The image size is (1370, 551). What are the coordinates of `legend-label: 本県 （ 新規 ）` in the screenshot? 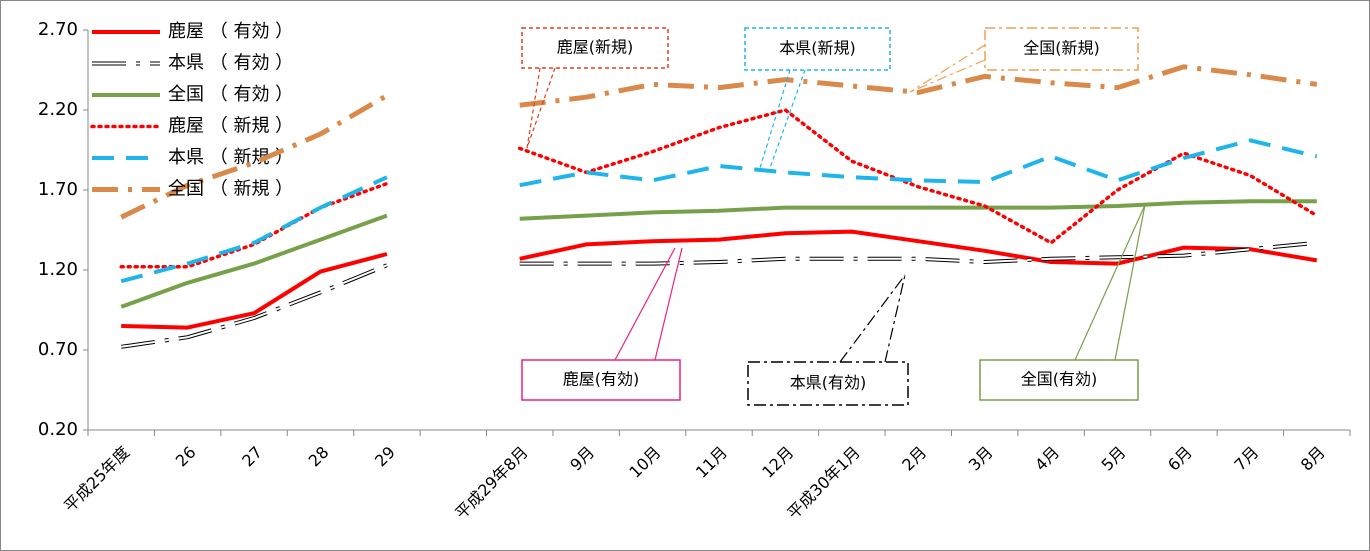 It's located at (230, 157).